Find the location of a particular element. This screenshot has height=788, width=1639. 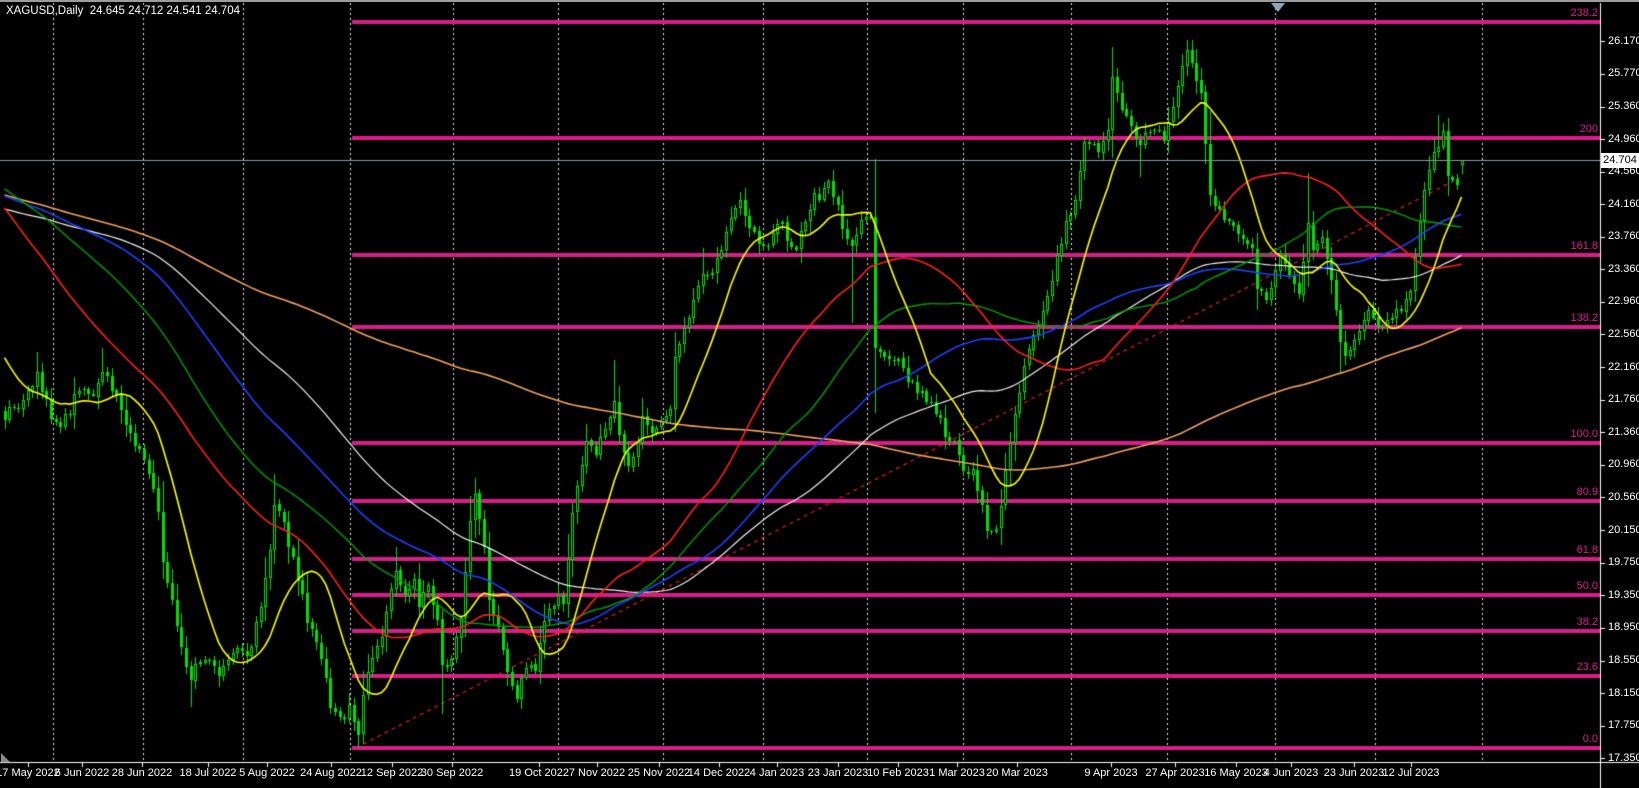

chart-title-ohlc: XAGUSD,Daily 24.645 24.712 24.541 24.704 is located at coordinates (123, 11).